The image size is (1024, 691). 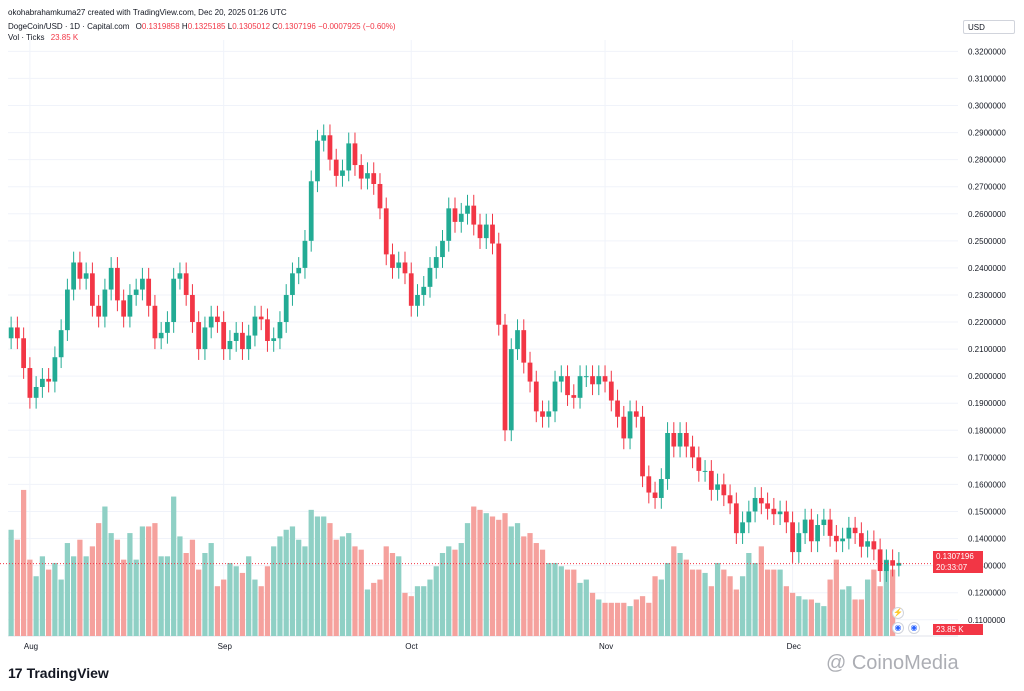 I want to click on y-tick-label: 0.2800000, so click(x=987, y=160).